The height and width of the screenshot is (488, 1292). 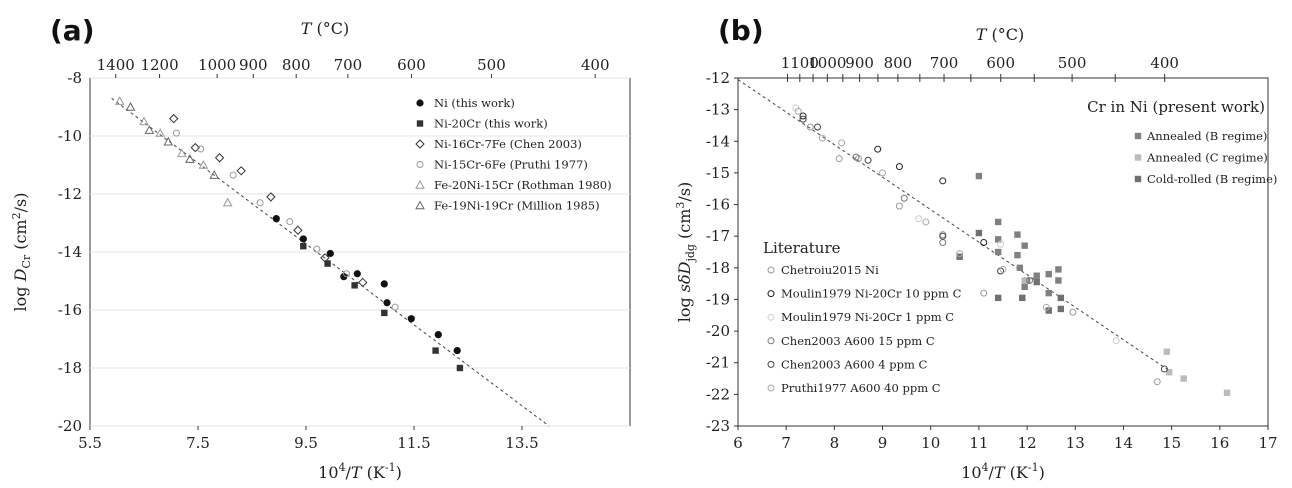 I want to click on y-tick-label-a: -20, so click(x=70, y=426).